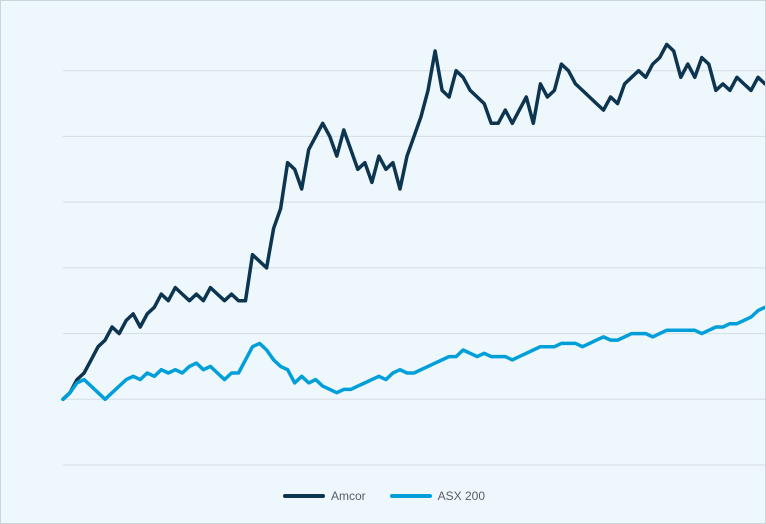  Describe the element at coordinates (461, 496) in the screenshot. I see `legend-label-asx200: ASX 200` at that location.